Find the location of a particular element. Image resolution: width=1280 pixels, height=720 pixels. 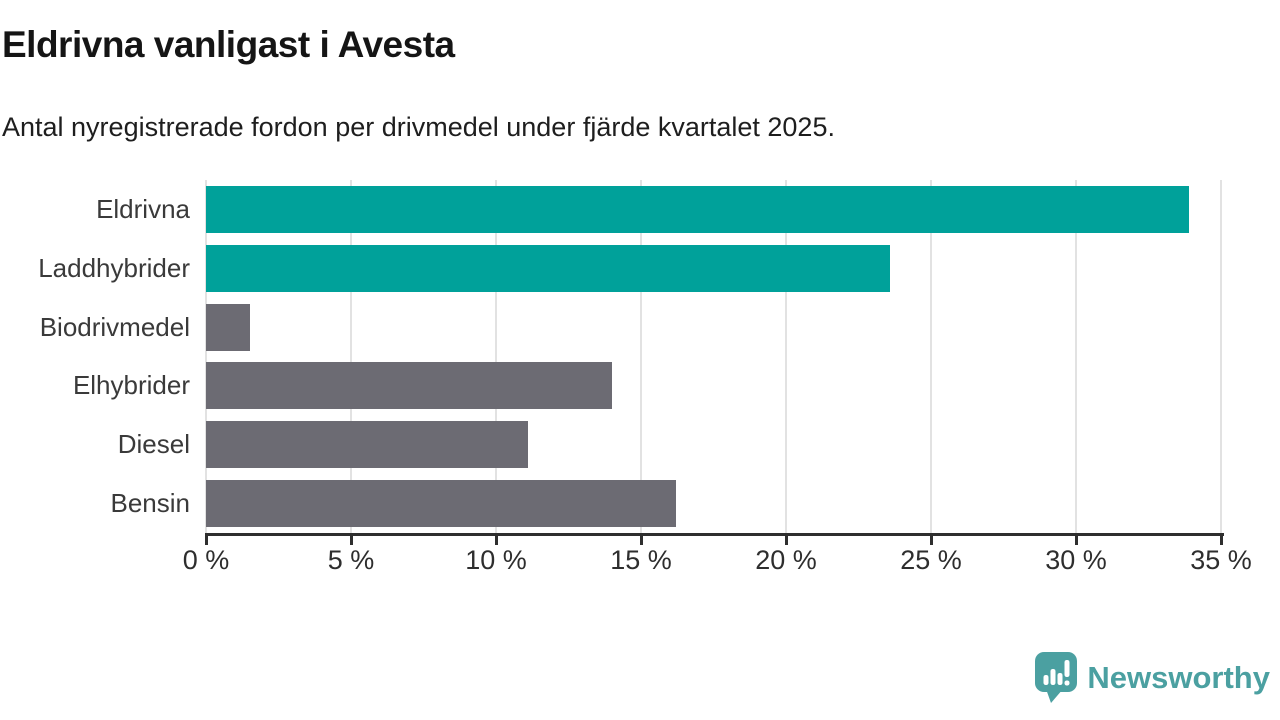

bar-bensin is located at coordinates (441, 504).